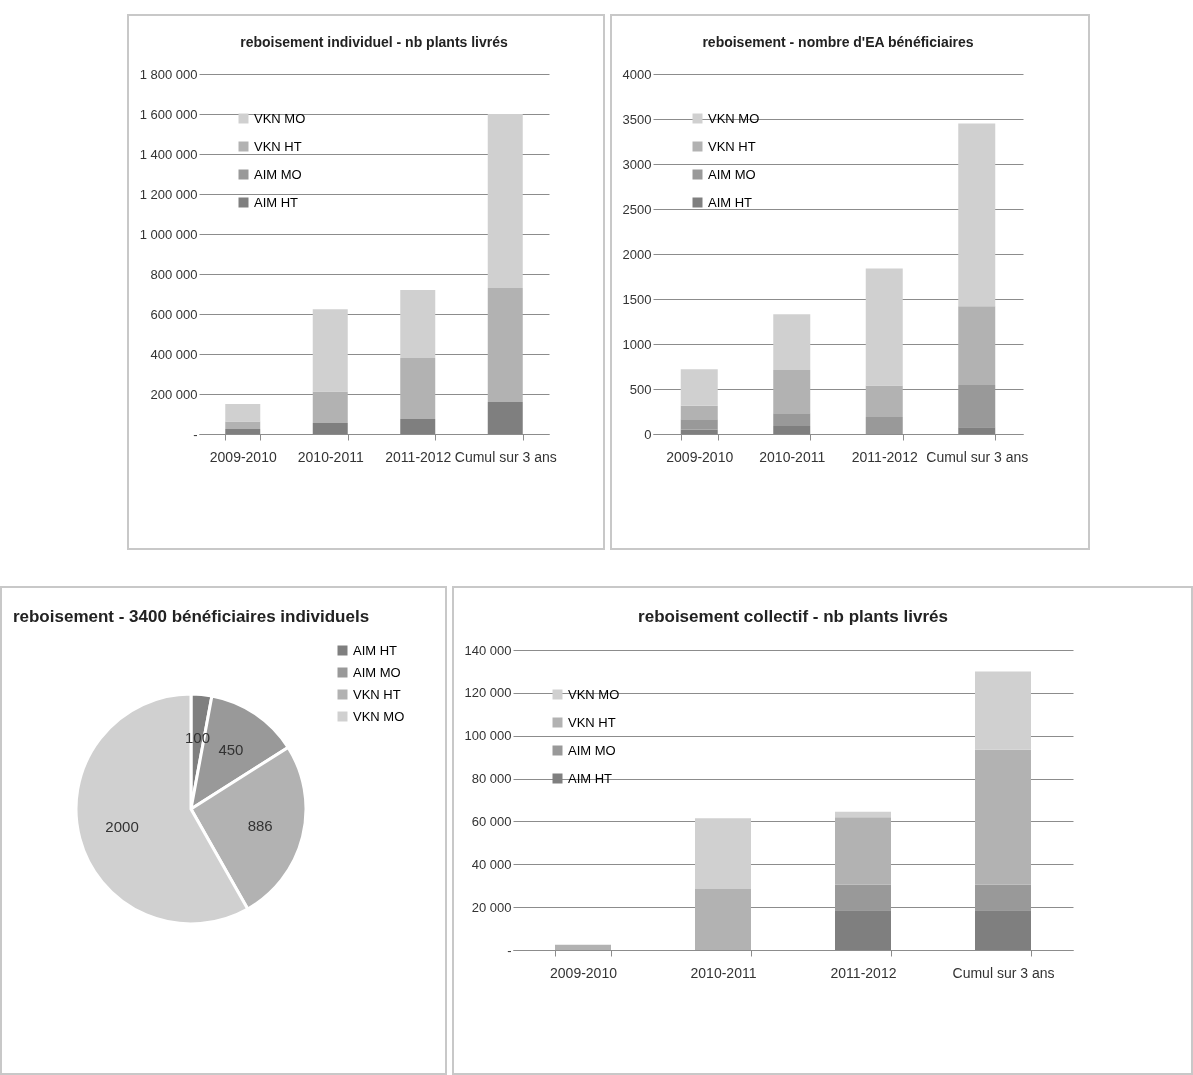  Describe the element at coordinates (637, 254) in the screenshot. I see `y-tick-label: 2000` at that location.